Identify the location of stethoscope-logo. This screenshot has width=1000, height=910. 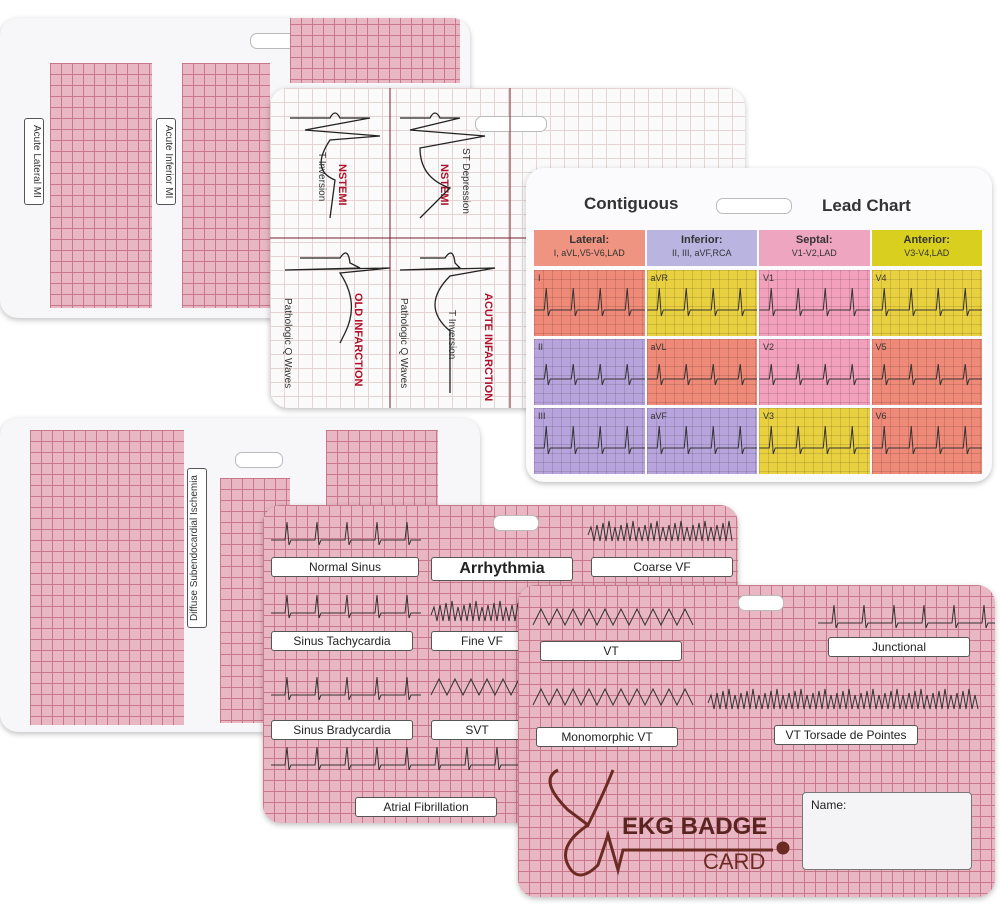
(669, 822).